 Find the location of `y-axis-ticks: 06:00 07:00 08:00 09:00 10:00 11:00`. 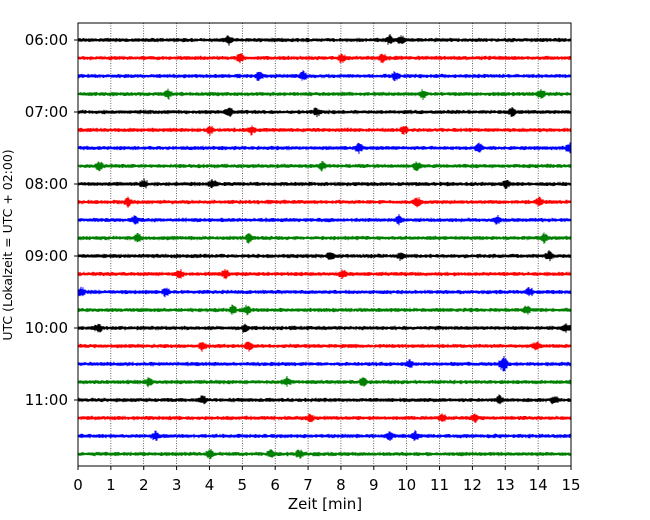

y-axis-ticks: 06:00 07:00 08:00 09:00 10:00 11:00 is located at coordinates (51, 220).